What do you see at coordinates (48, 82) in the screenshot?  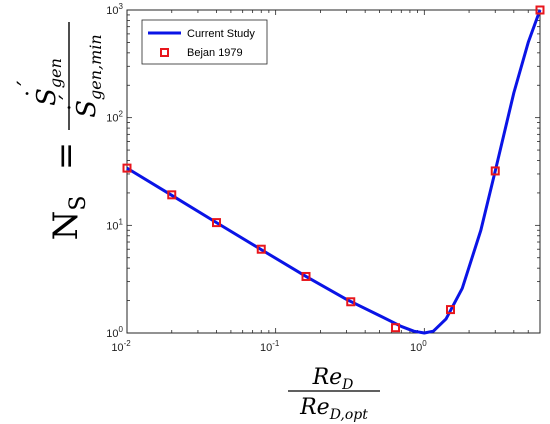 I see `y-label-numerator: Sgen` at bounding box center [48, 82].